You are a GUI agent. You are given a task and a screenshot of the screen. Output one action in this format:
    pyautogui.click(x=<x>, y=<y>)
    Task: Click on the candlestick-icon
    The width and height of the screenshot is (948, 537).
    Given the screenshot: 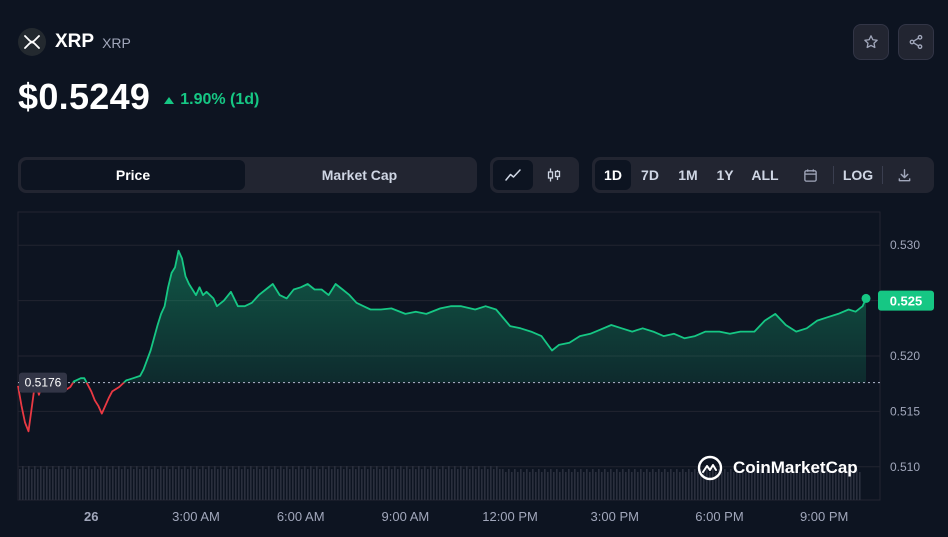 What is the action you would take?
    pyautogui.click(x=554, y=175)
    